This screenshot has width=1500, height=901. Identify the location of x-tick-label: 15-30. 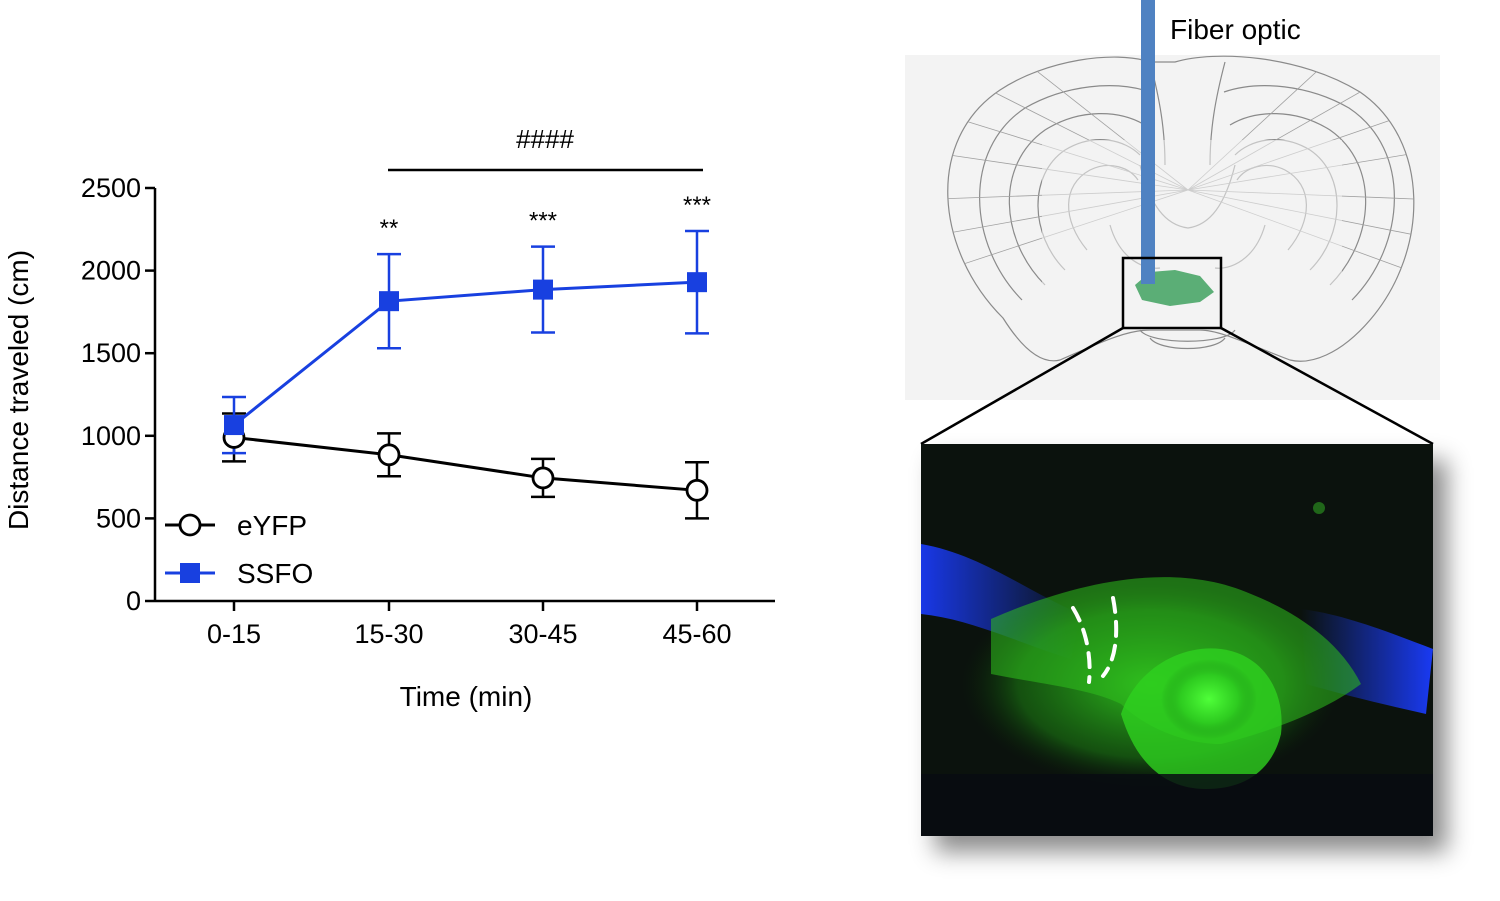
(388, 634).